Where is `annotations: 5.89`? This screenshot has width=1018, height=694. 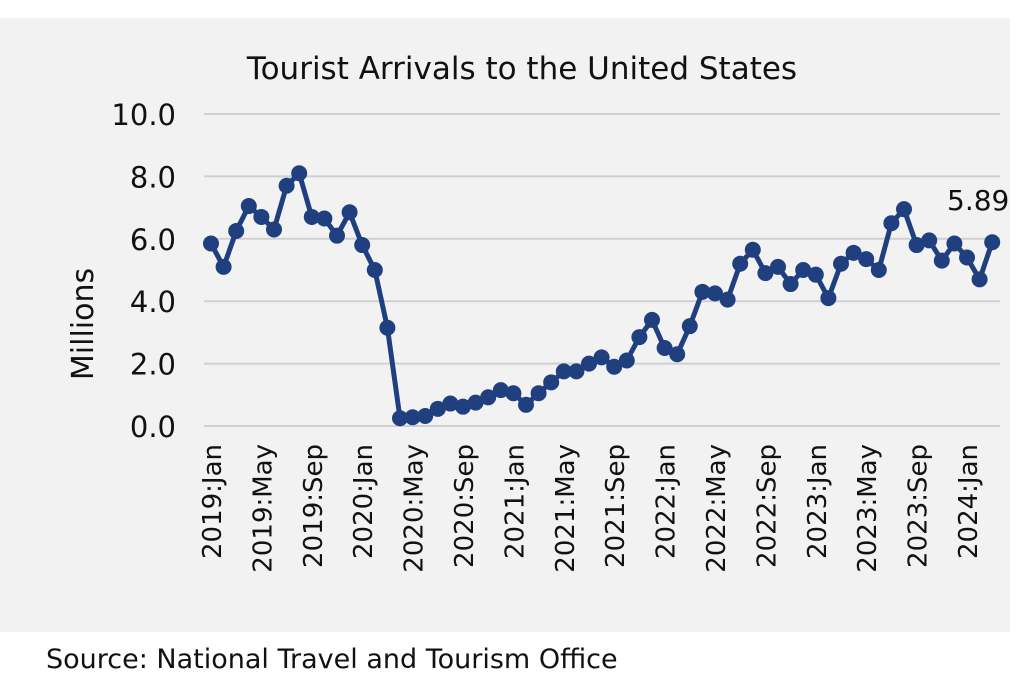 annotations: 5.89 is located at coordinates (978, 200).